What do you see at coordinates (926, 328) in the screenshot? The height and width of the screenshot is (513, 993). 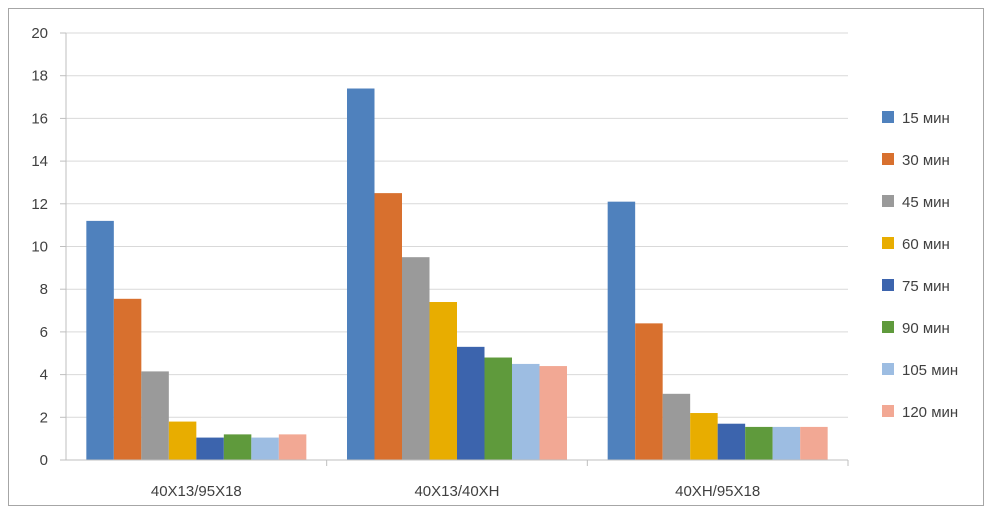 I see `legend-label: 90 мин` at bounding box center [926, 328].